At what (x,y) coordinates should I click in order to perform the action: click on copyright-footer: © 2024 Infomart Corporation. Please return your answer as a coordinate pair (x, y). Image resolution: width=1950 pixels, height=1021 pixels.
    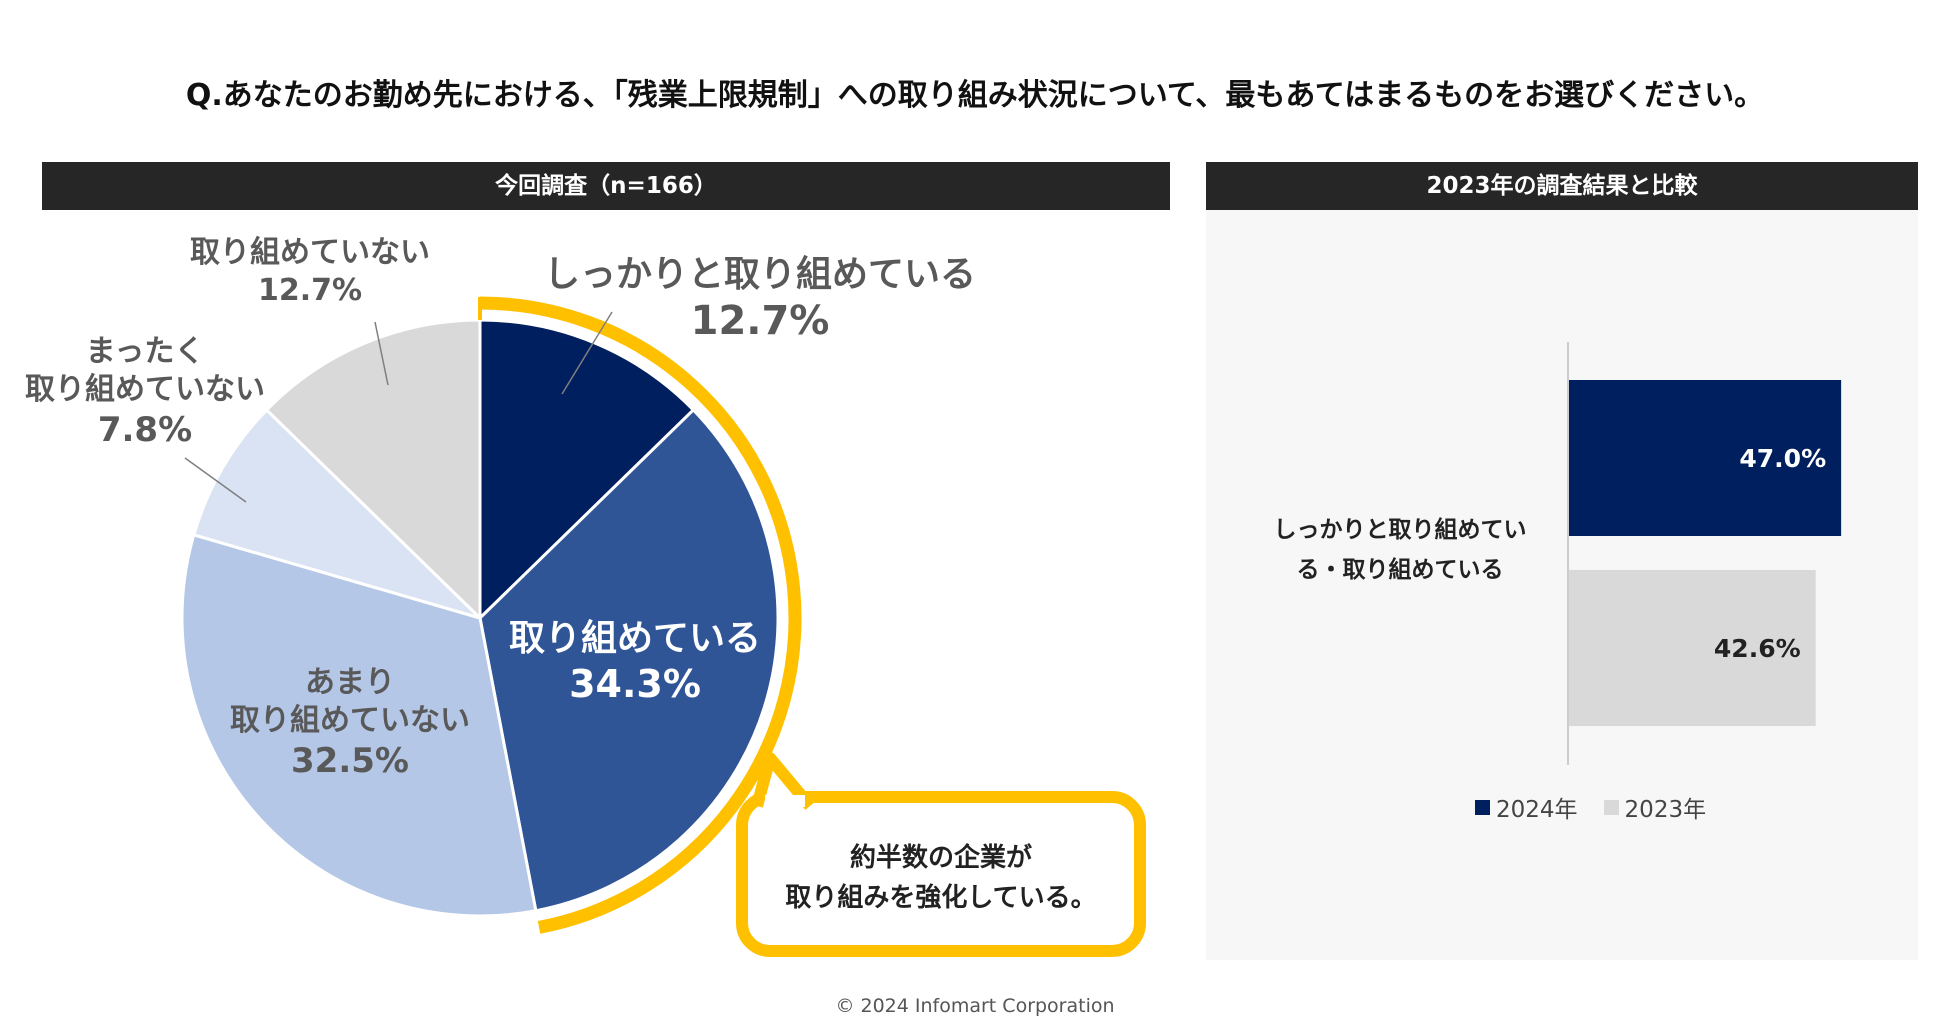
    Looking at the image, I should click on (975, 1006).